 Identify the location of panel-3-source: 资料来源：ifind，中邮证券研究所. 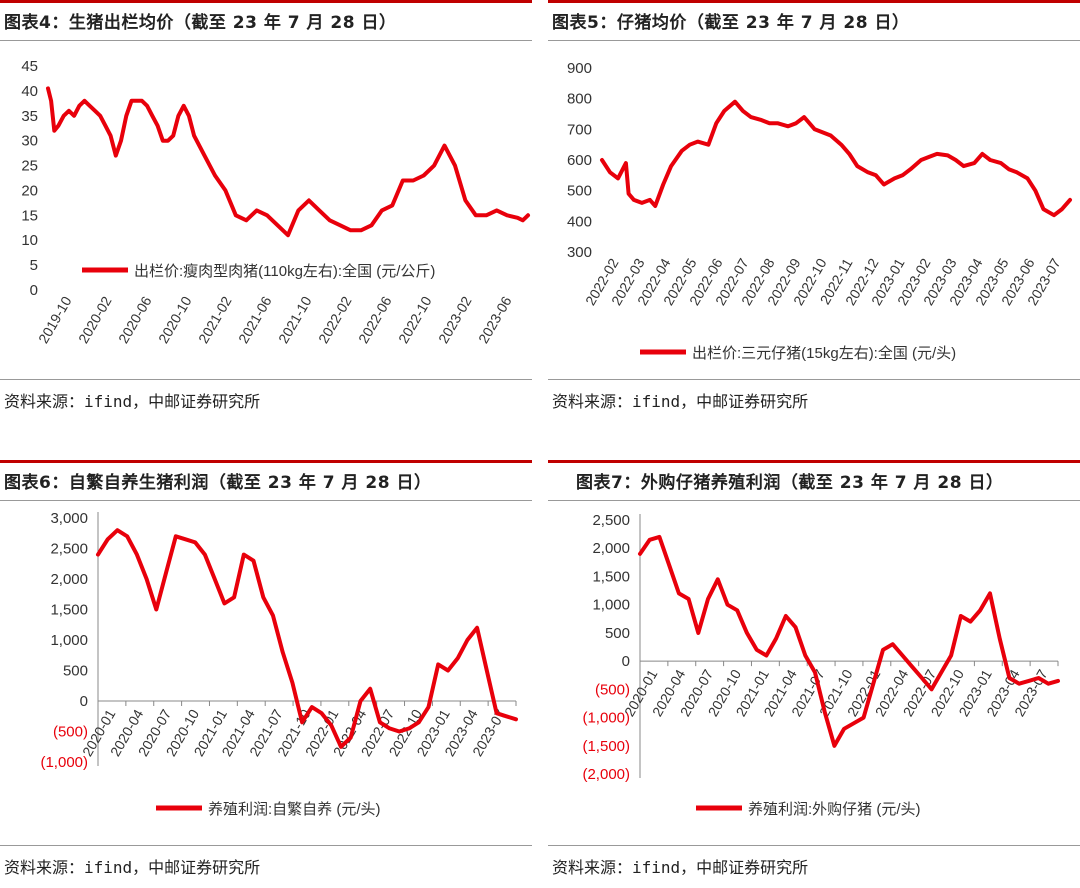
(132, 867).